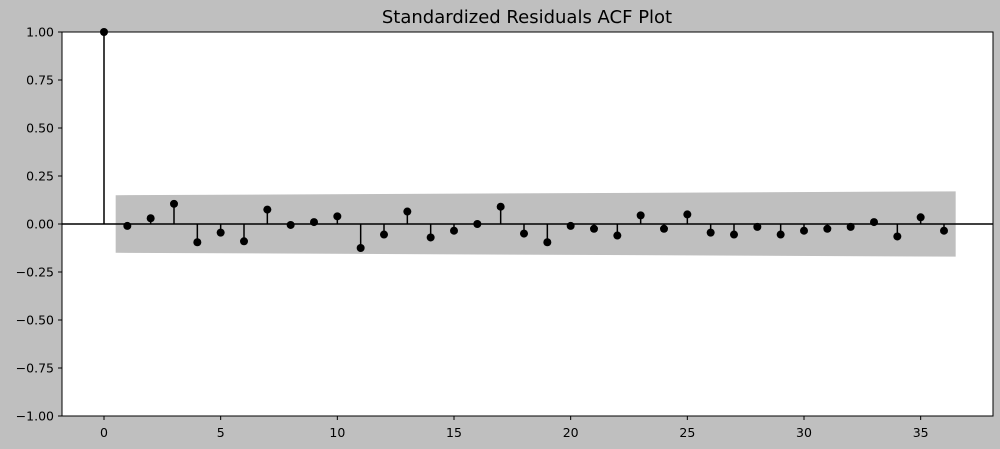 The height and width of the screenshot is (449, 1000). Describe the element at coordinates (35, 320) in the screenshot. I see `y-tick-label: −0.50` at that location.